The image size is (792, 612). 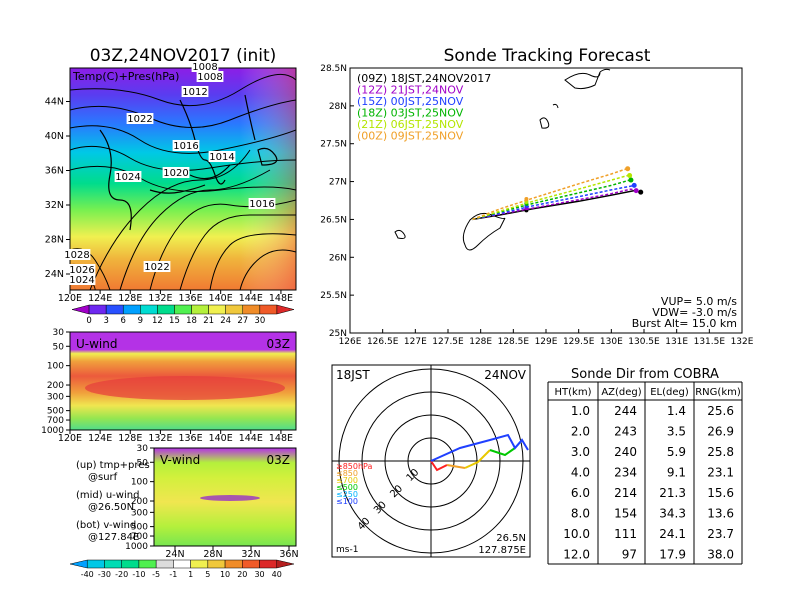 What do you see at coordinates (480, 342) in the screenshot?
I see `track-x-tick-label: 128E` at bounding box center [480, 342].